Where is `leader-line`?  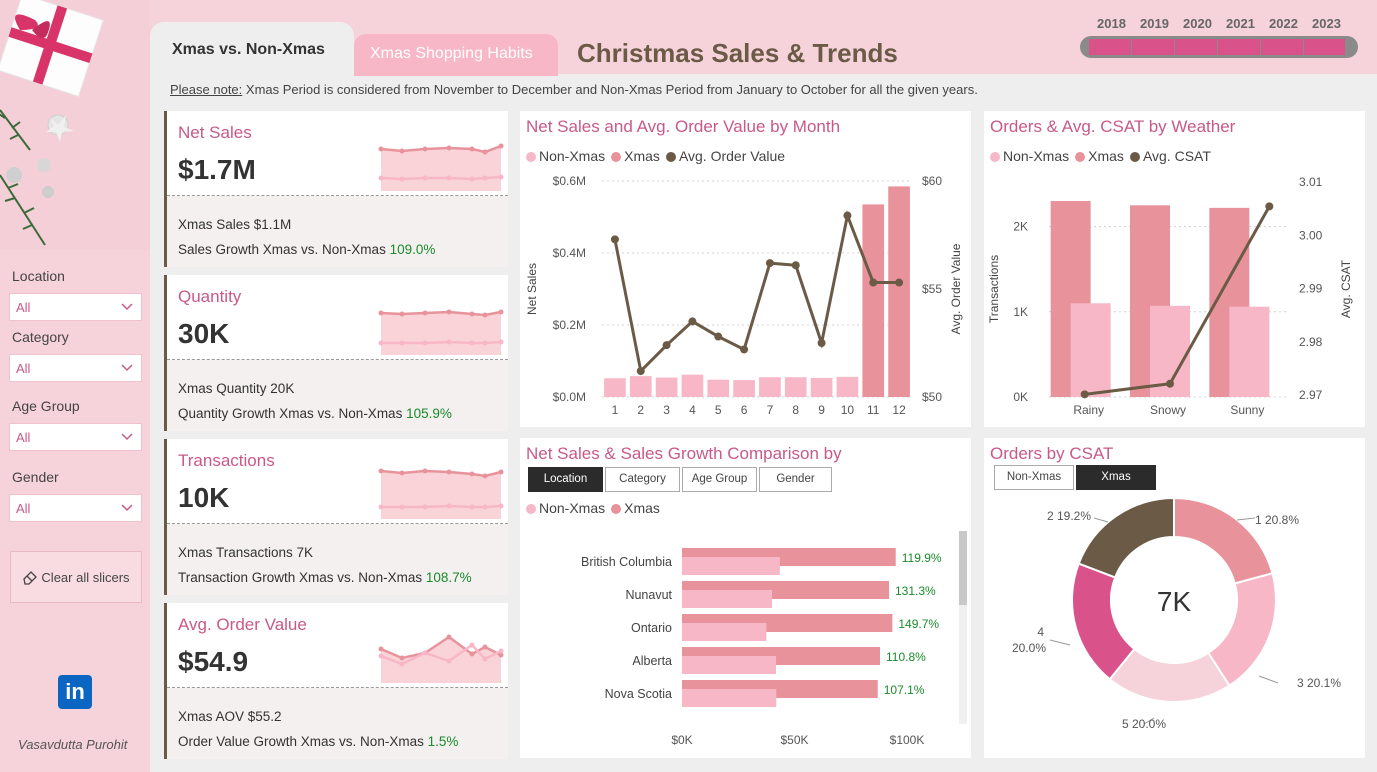
leader-line is located at coordinates (1101, 520).